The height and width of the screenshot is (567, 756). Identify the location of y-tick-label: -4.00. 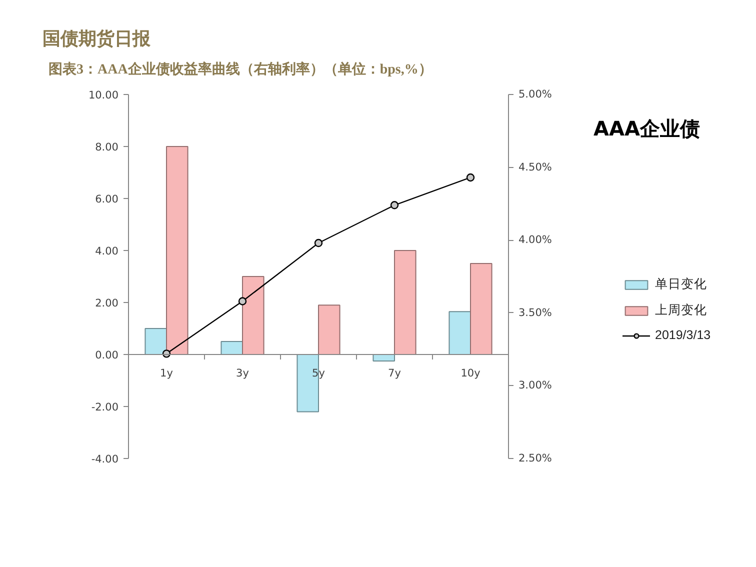
(105, 460).